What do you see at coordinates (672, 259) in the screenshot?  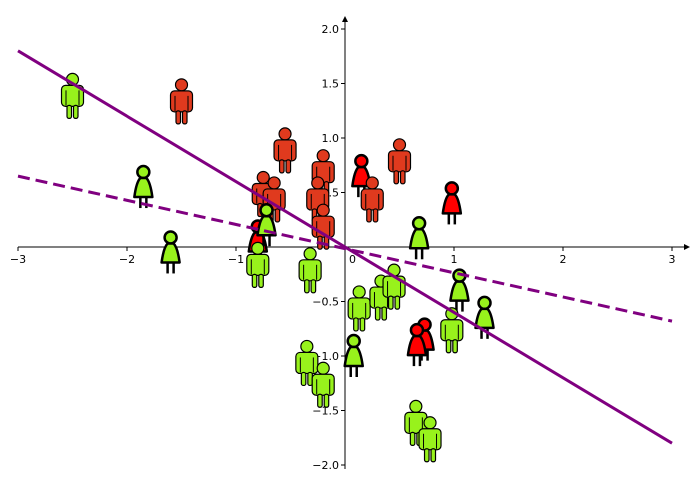 I see `x-tick-label: 3` at bounding box center [672, 259].